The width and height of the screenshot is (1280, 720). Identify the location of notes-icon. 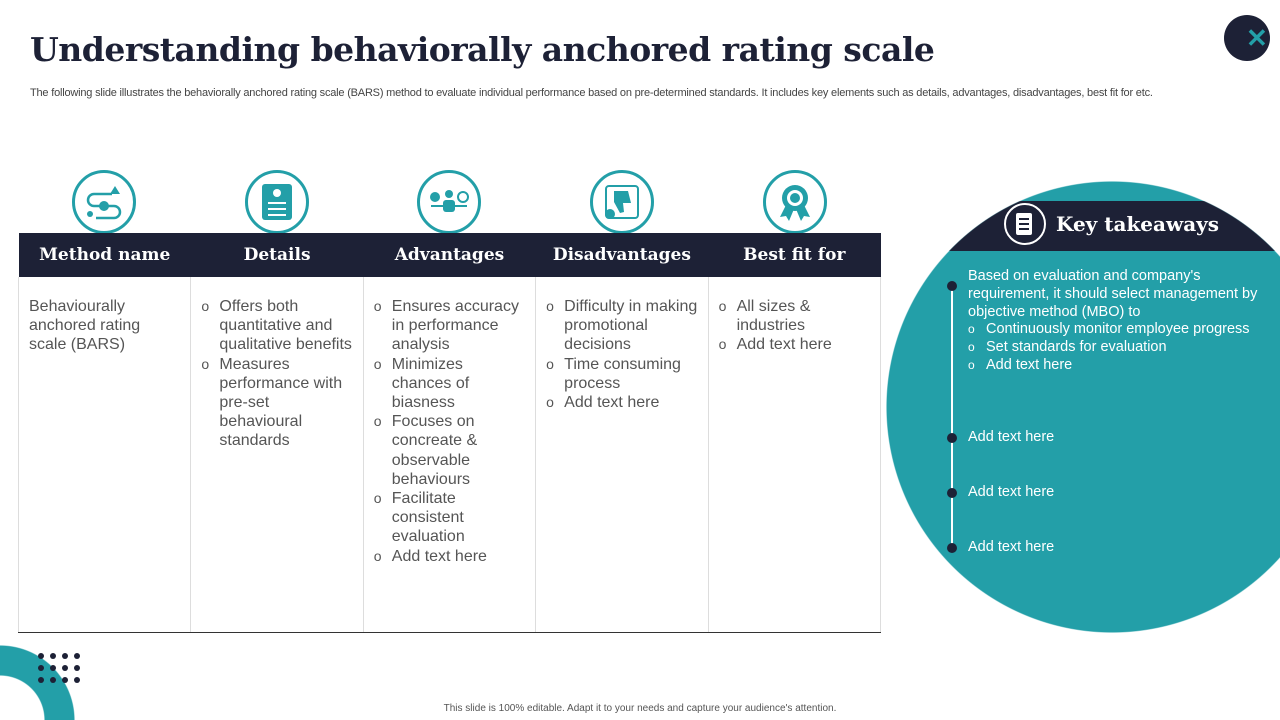
(1025, 224).